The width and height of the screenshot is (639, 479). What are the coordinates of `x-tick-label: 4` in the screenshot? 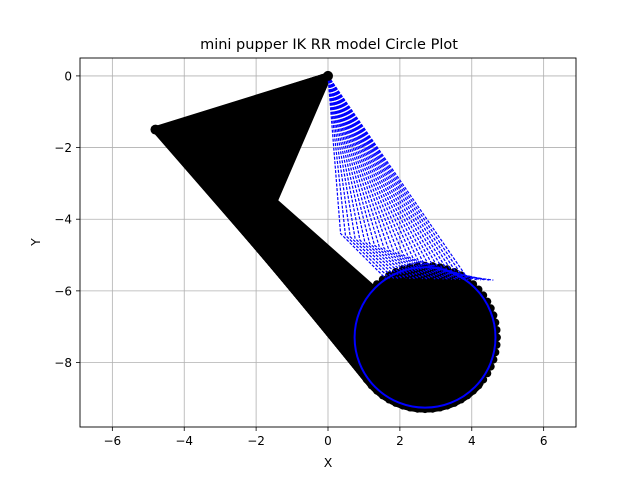 It's located at (472, 441).